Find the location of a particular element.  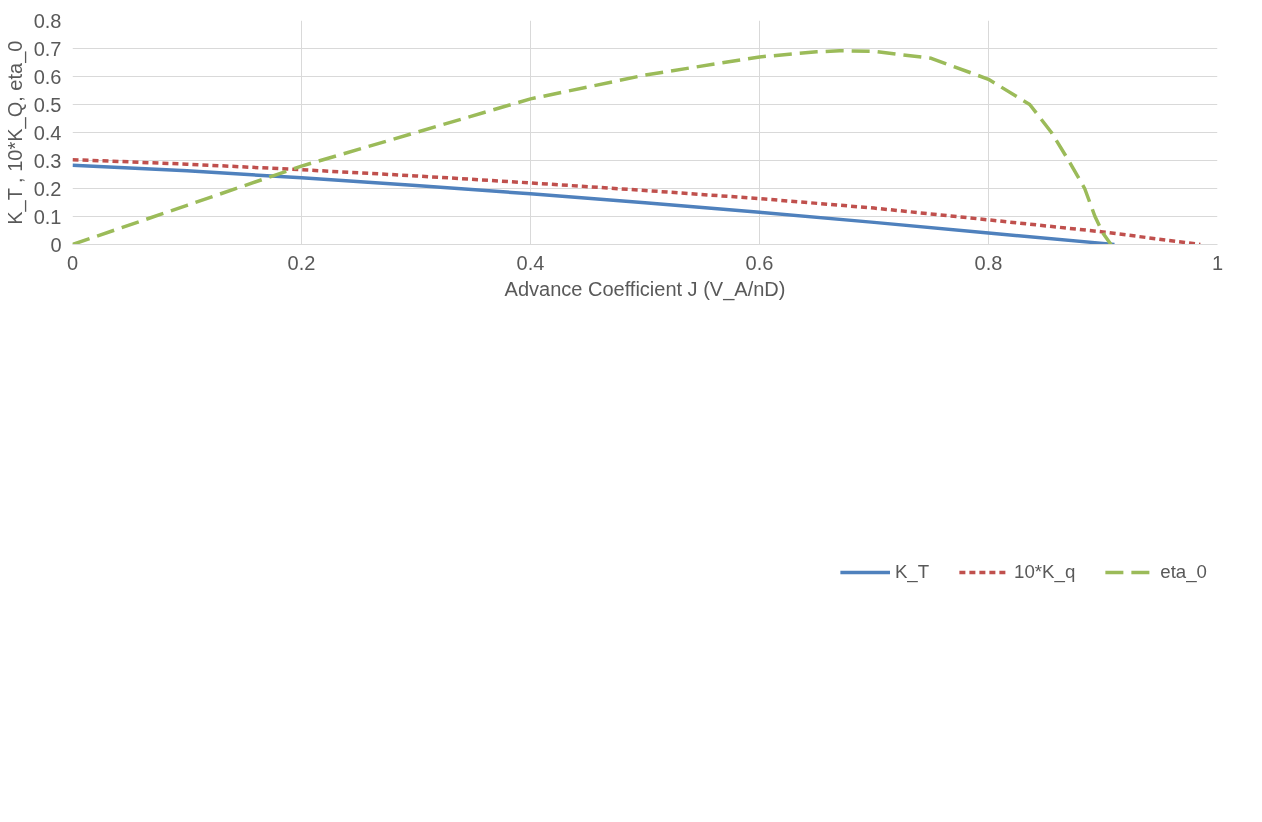

x-tick-label: 0.2 is located at coordinates (301, 262).